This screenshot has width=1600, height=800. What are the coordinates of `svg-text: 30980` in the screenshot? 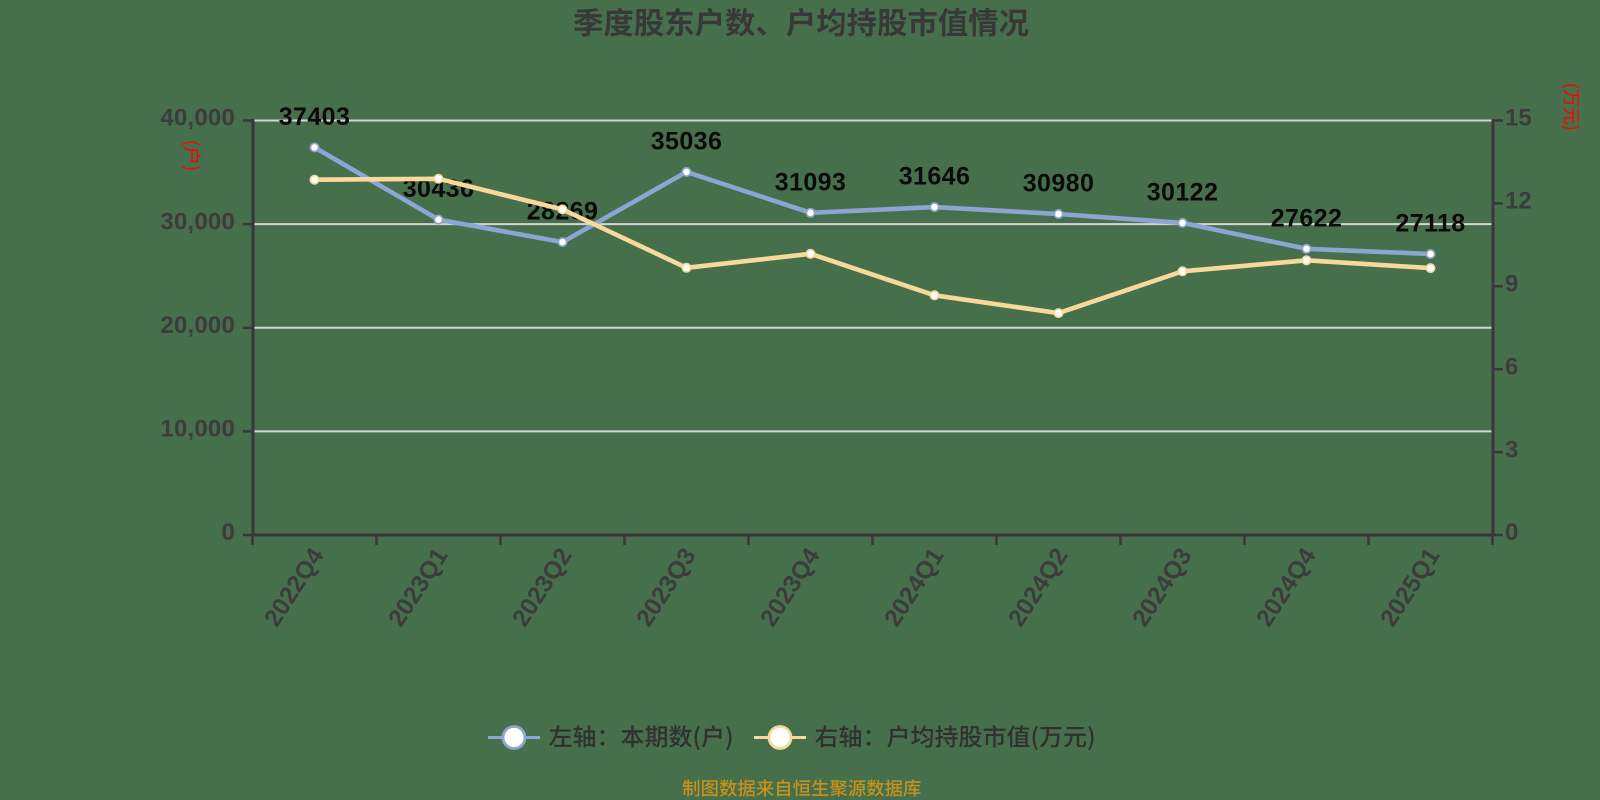 It's located at (1059, 184).